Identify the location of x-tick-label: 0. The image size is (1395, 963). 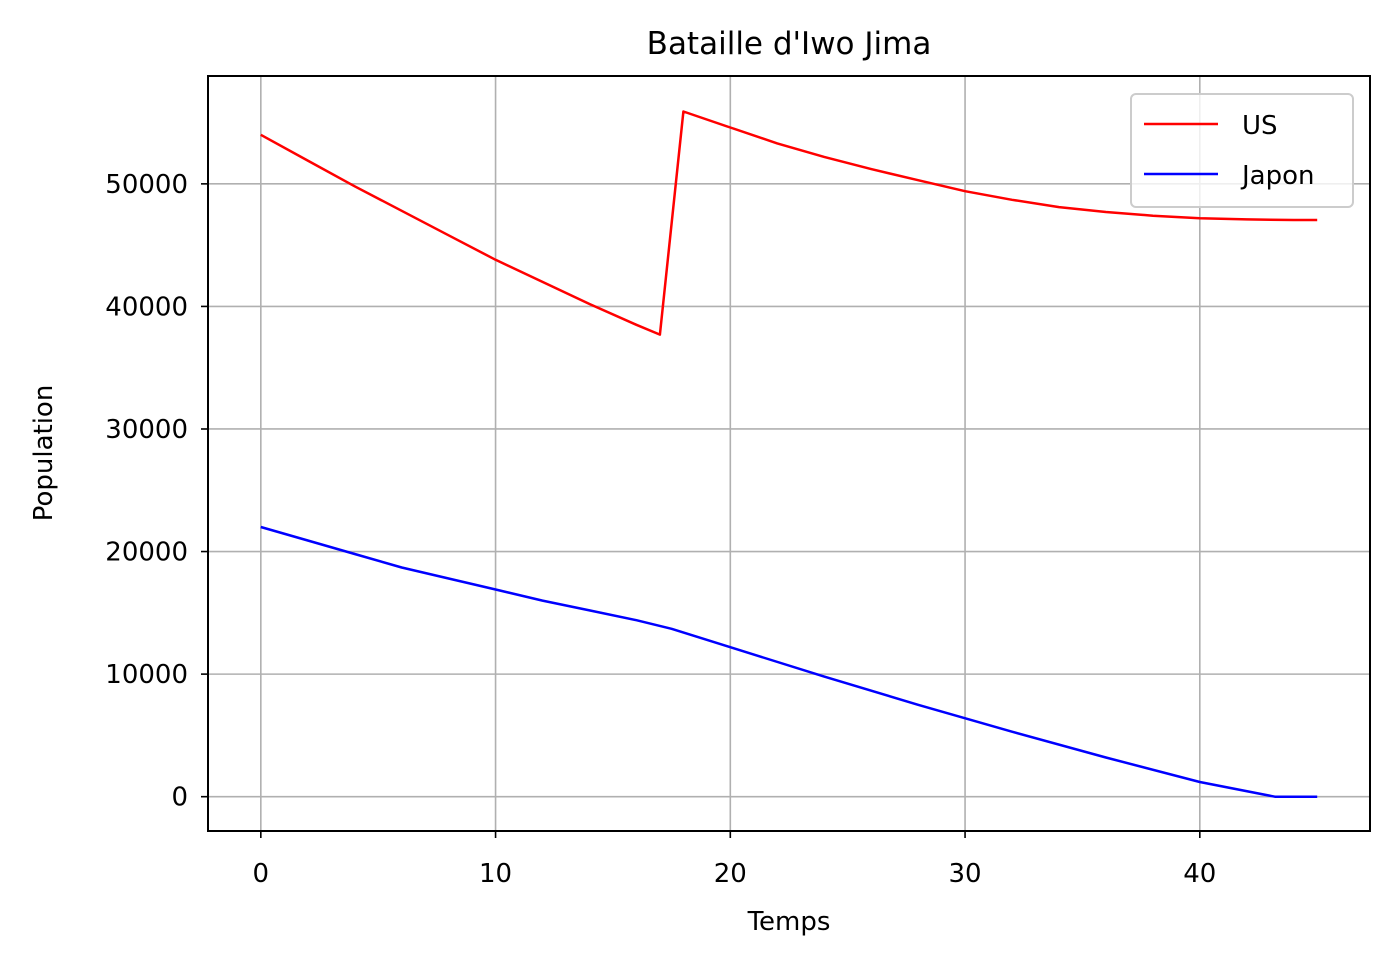
(261, 874).